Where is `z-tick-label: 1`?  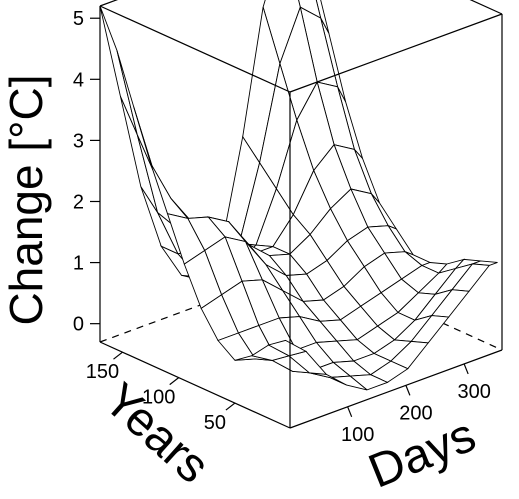
z-tick-label: 1 is located at coordinates (78, 264).